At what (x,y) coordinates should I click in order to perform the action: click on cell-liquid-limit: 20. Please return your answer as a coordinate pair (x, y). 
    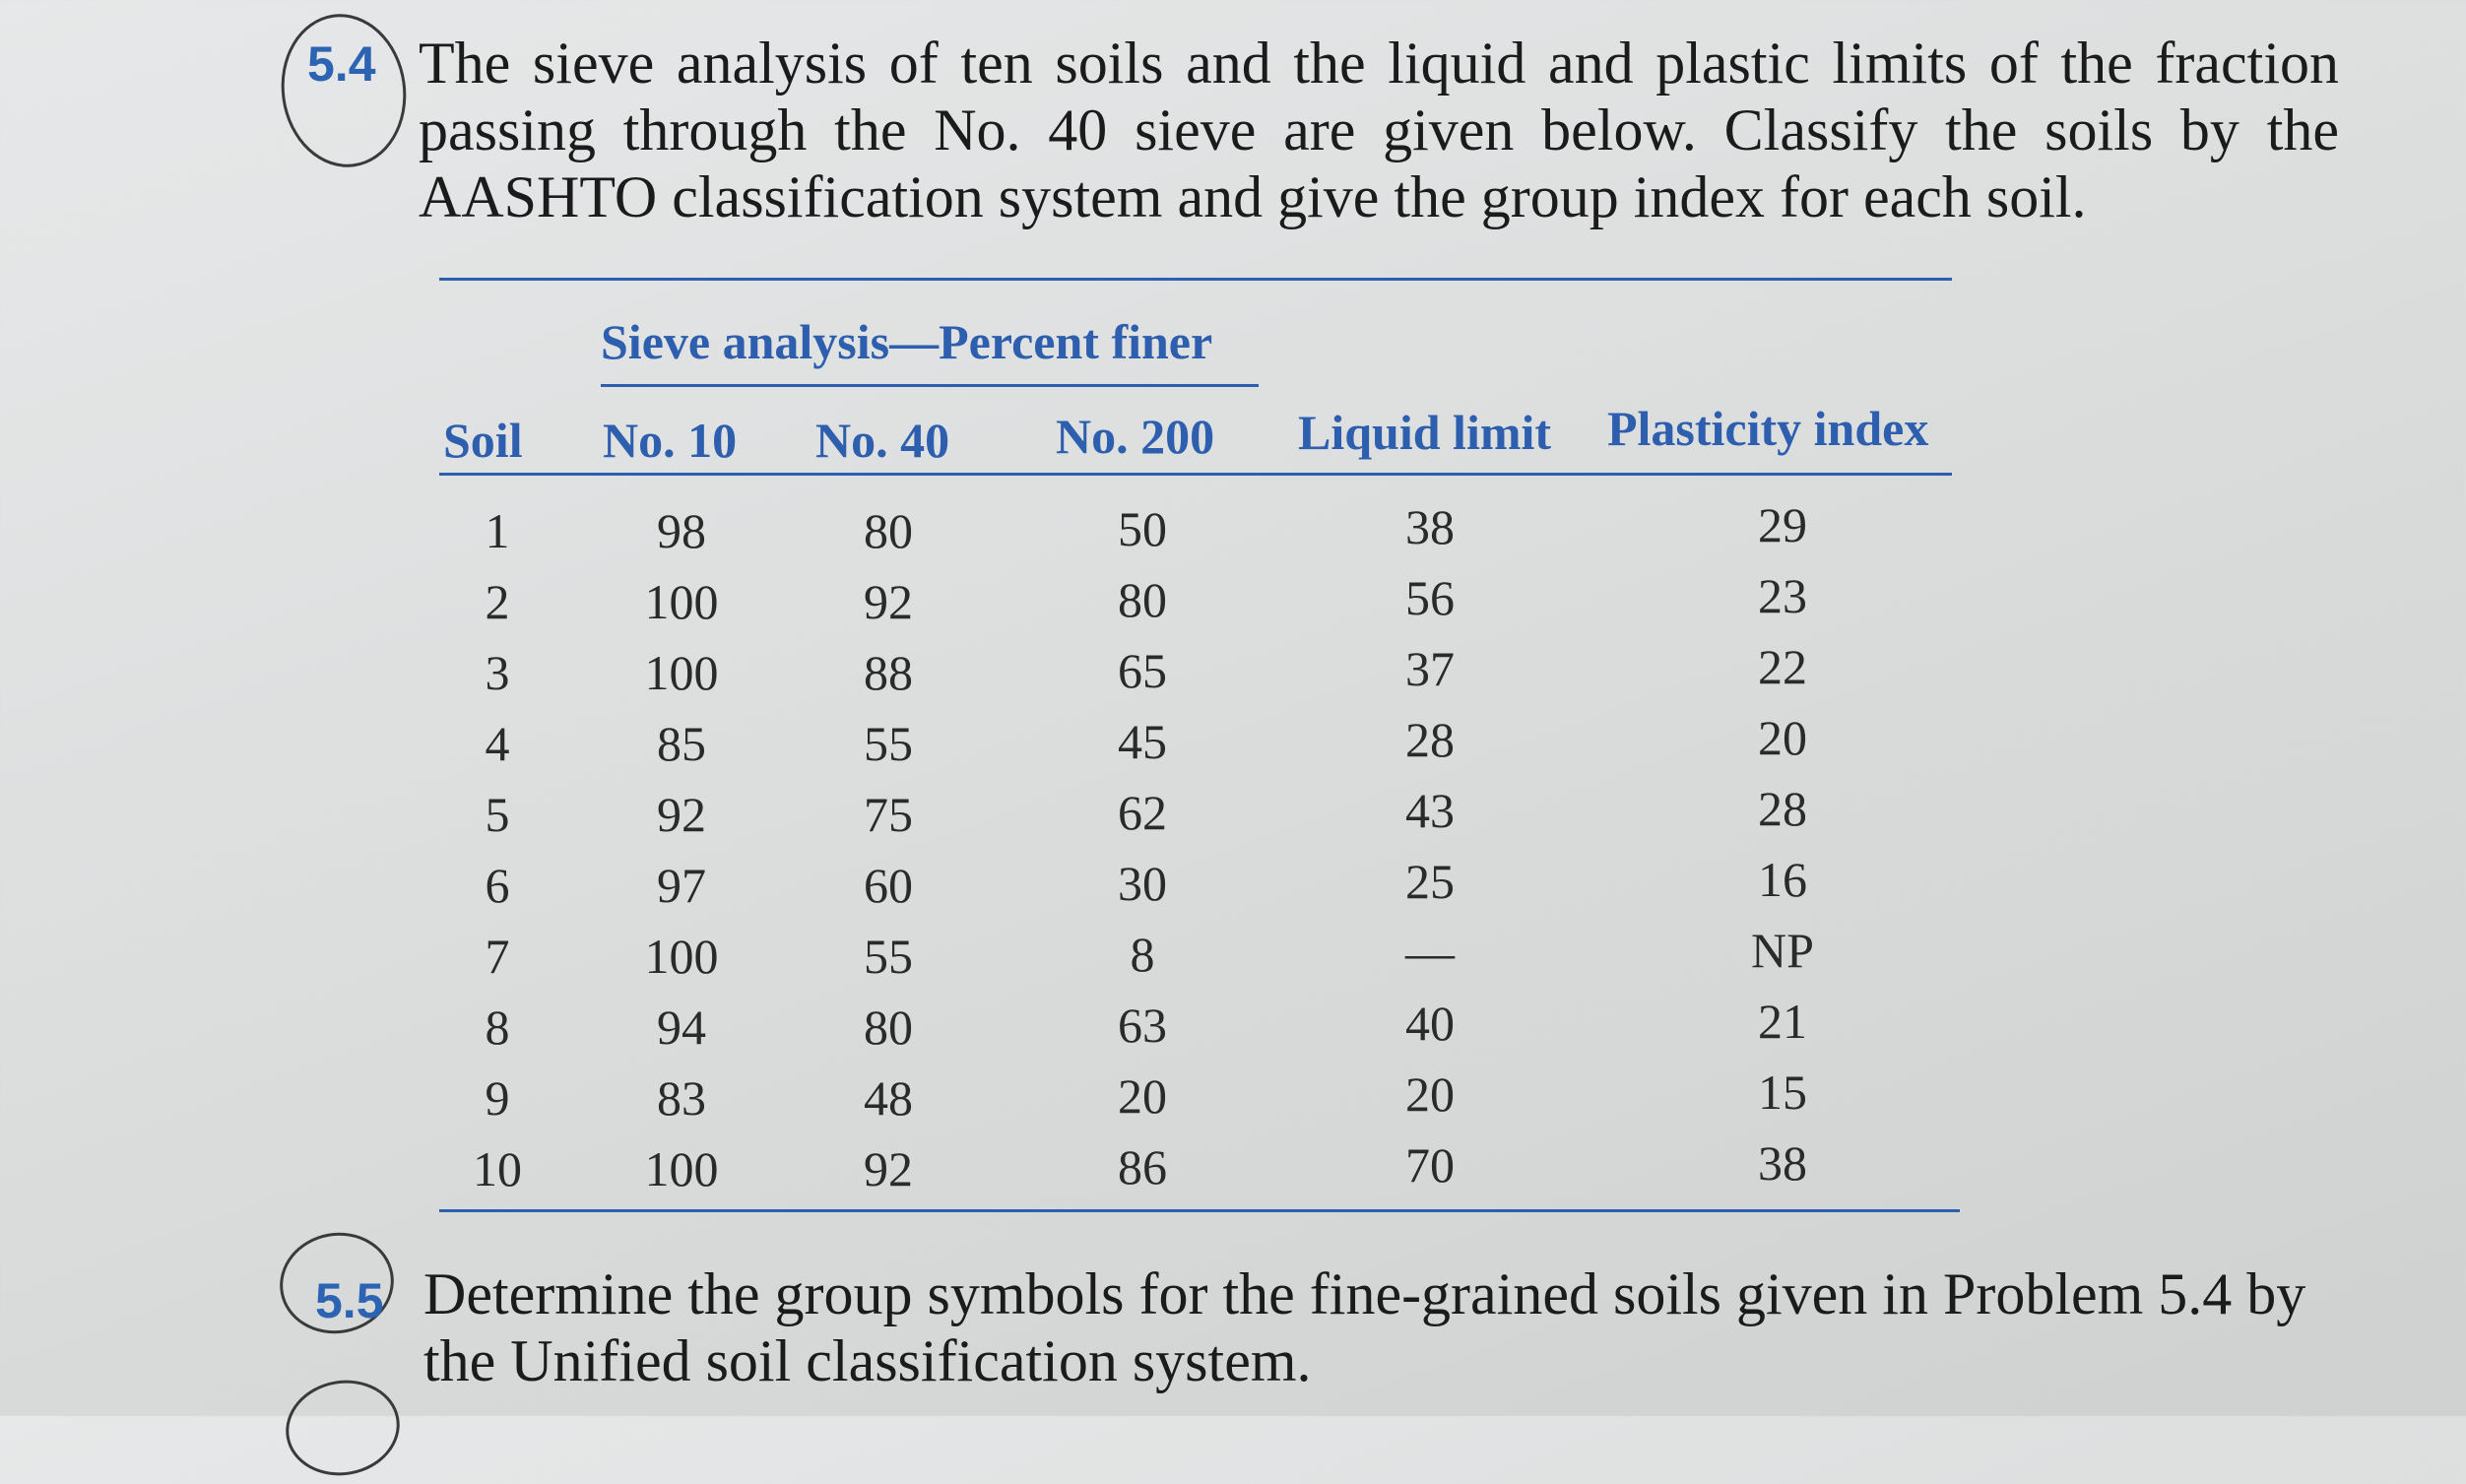
    Looking at the image, I should click on (1430, 1094).